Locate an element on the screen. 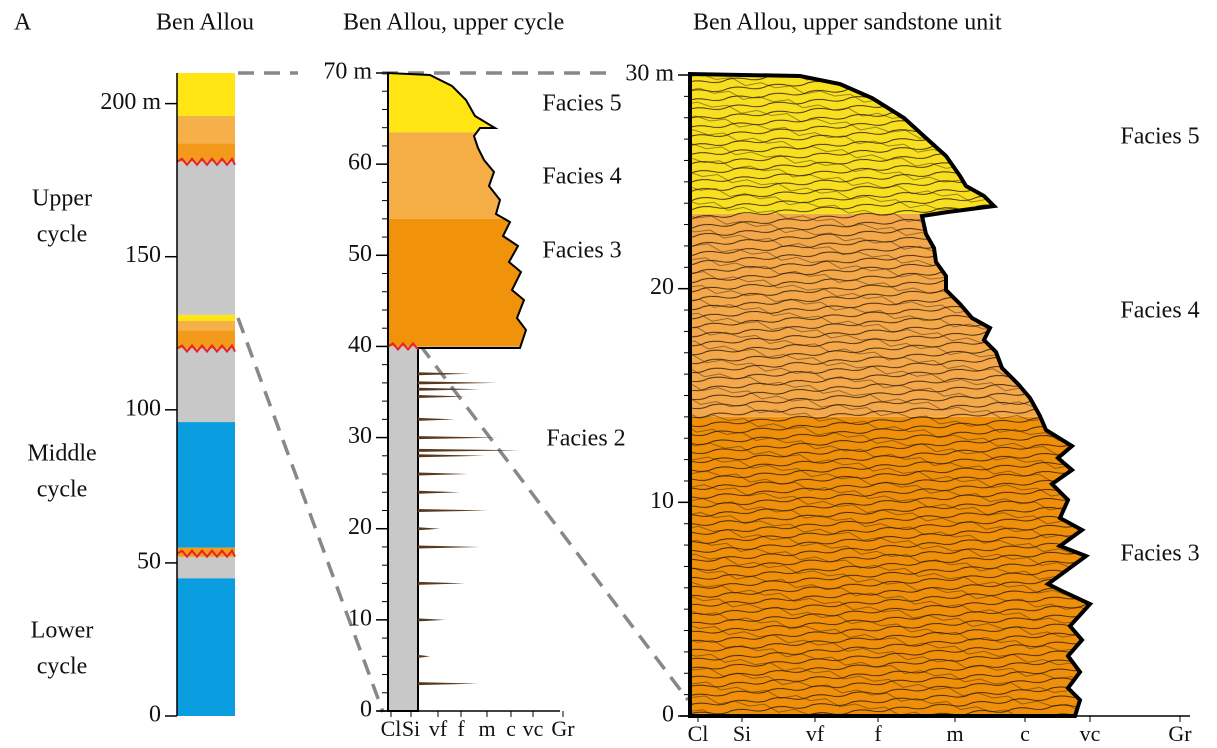 This screenshot has width=1217, height=748. panel-title: Ben Allou is located at coordinates (205, 23).